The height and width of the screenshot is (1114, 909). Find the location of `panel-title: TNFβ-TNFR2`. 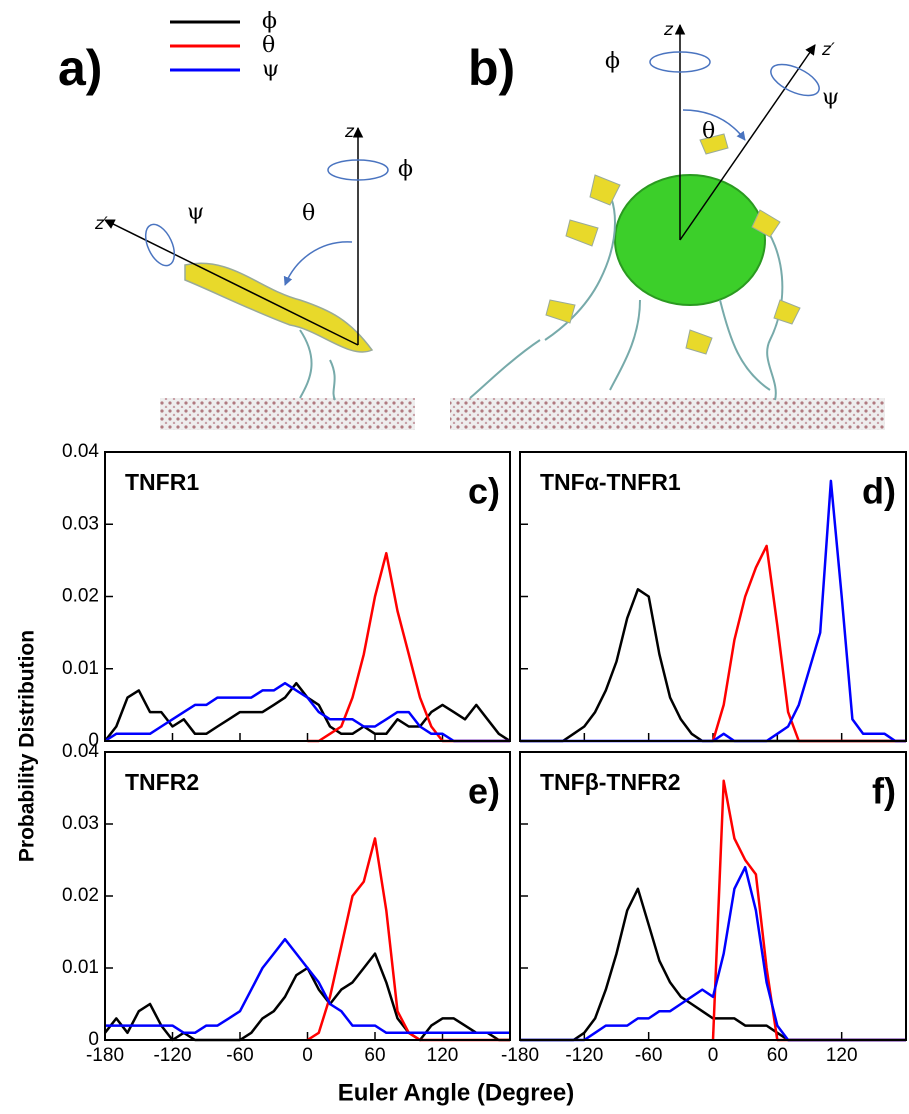

panel-title: TNFβ-TNFR2 is located at coordinates (610, 782).